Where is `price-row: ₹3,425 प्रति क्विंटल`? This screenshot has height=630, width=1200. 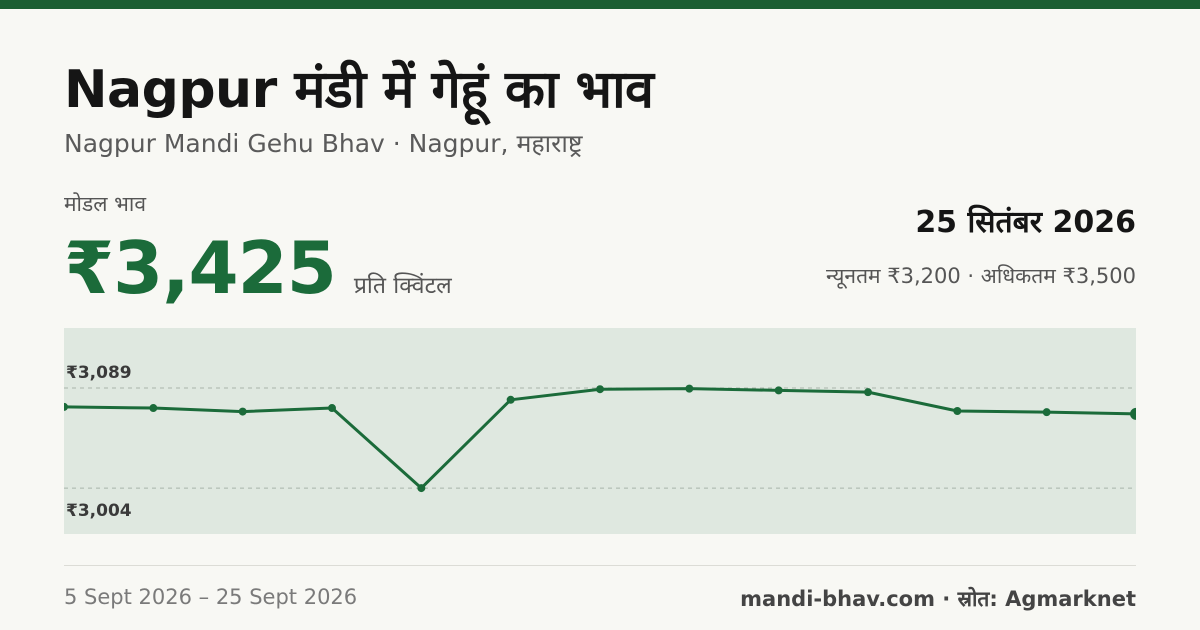
price-row: ₹3,425 प्रति क्विंटल is located at coordinates (258, 268).